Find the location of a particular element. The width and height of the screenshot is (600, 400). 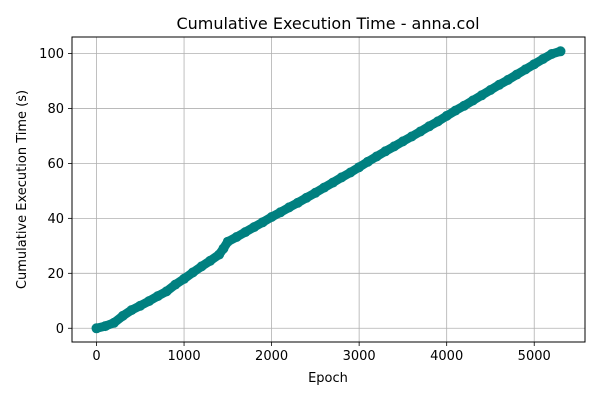

y-tick-label: 60 is located at coordinates (55, 164).